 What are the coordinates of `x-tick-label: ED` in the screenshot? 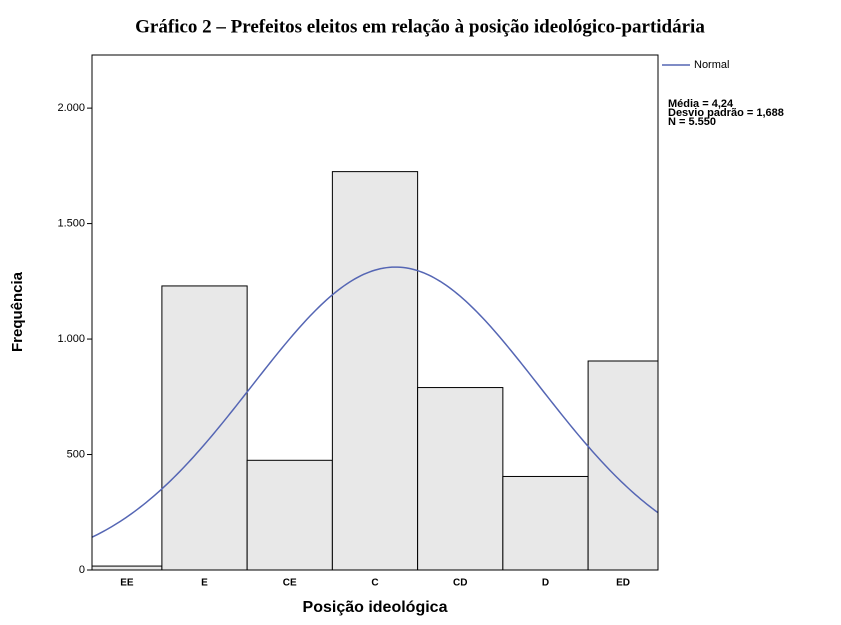 It's located at (623, 583).